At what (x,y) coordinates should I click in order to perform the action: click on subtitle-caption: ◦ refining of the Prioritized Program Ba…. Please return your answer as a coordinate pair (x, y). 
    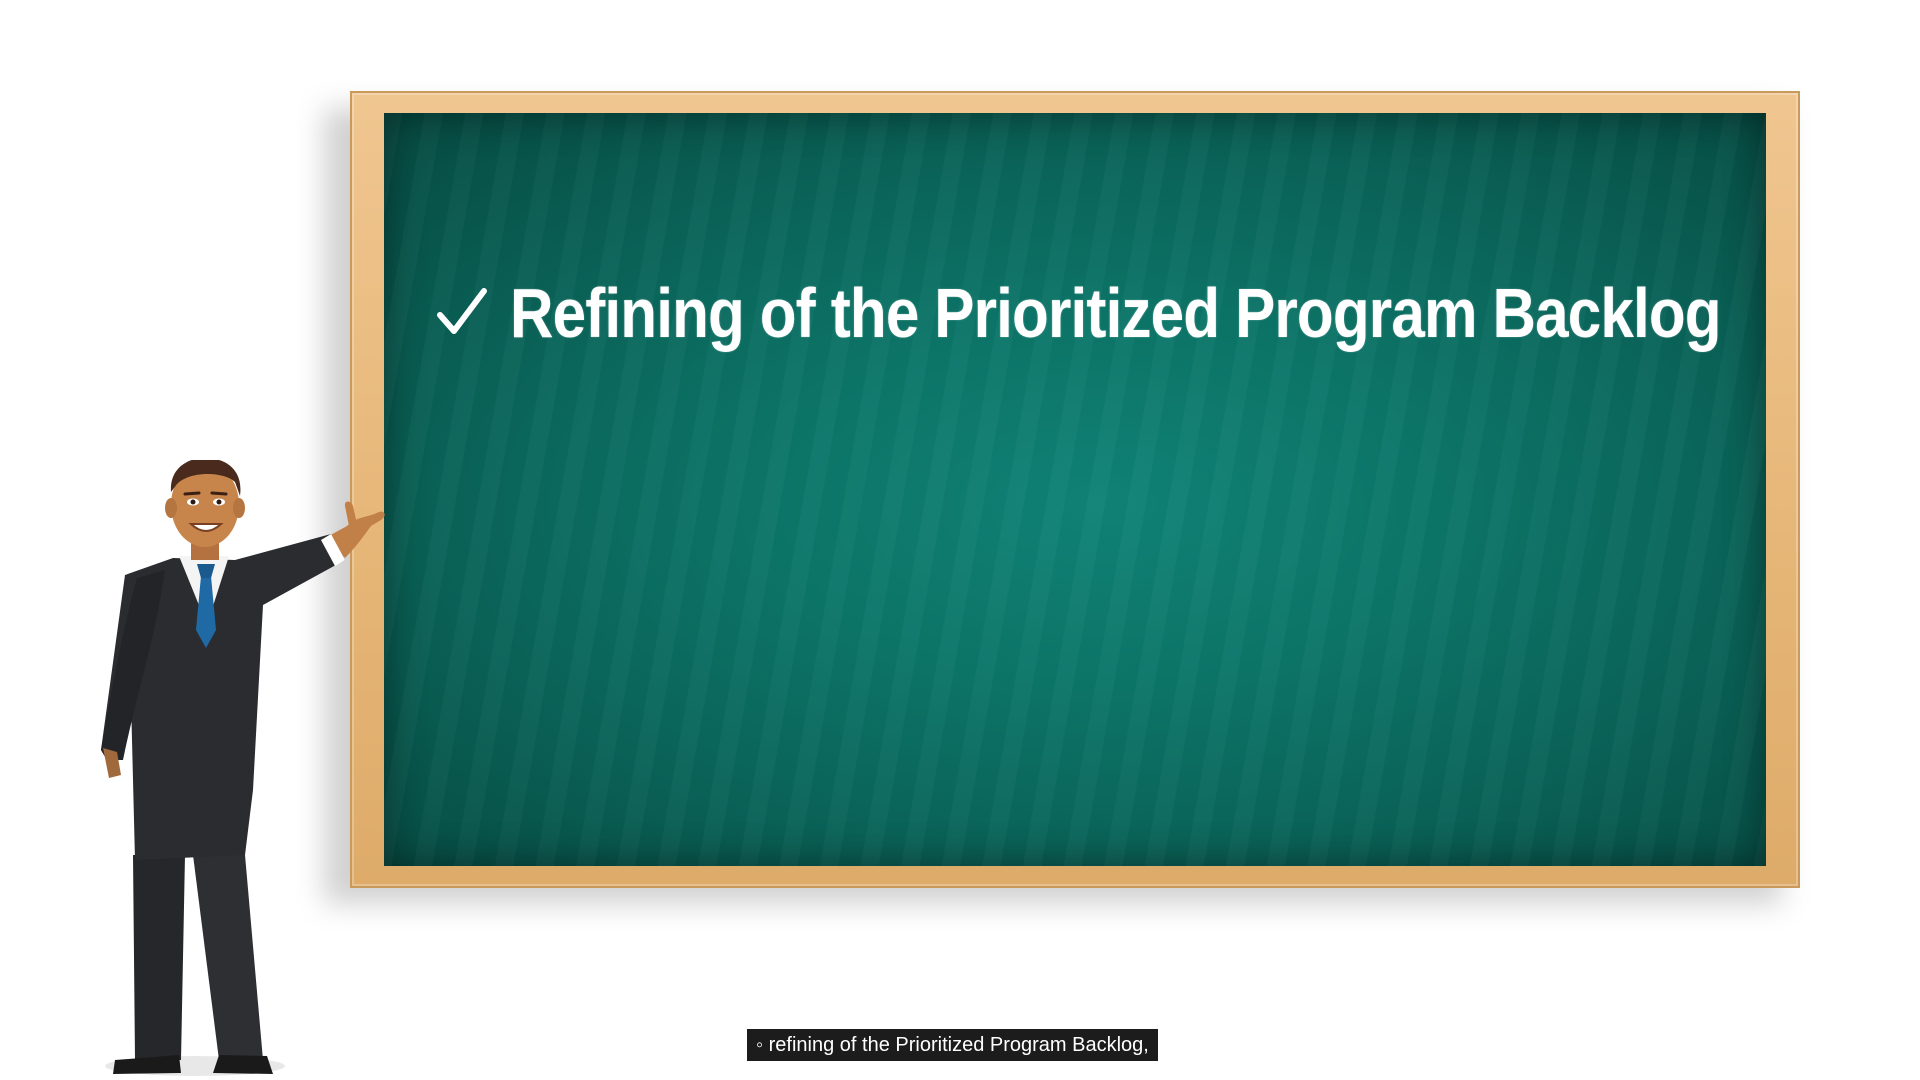
    Looking at the image, I should click on (952, 1045).